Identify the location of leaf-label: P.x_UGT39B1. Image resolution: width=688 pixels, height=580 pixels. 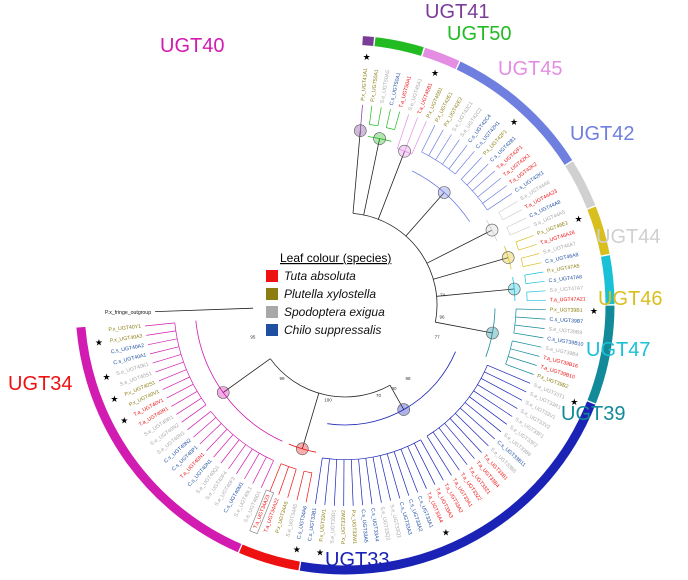
(566, 310).